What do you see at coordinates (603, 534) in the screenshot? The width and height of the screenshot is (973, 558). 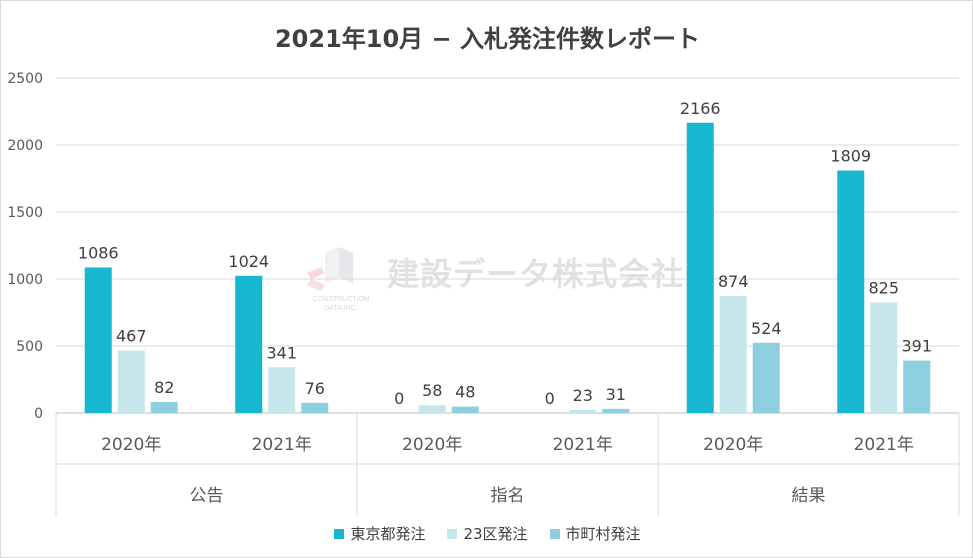 I see `legend-label-municipal: 市町村発注` at bounding box center [603, 534].